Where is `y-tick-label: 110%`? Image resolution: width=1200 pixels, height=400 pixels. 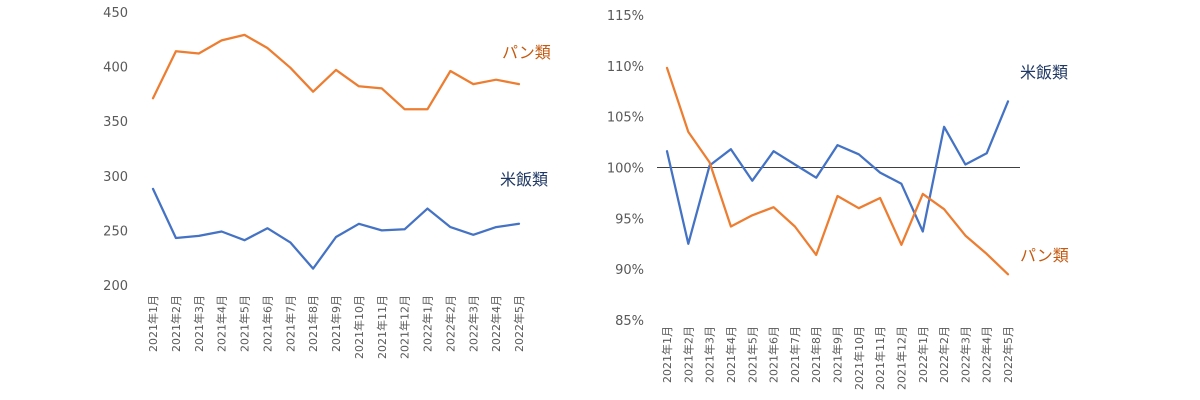 y-tick-label: 110% is located at coordinates (625, 67).